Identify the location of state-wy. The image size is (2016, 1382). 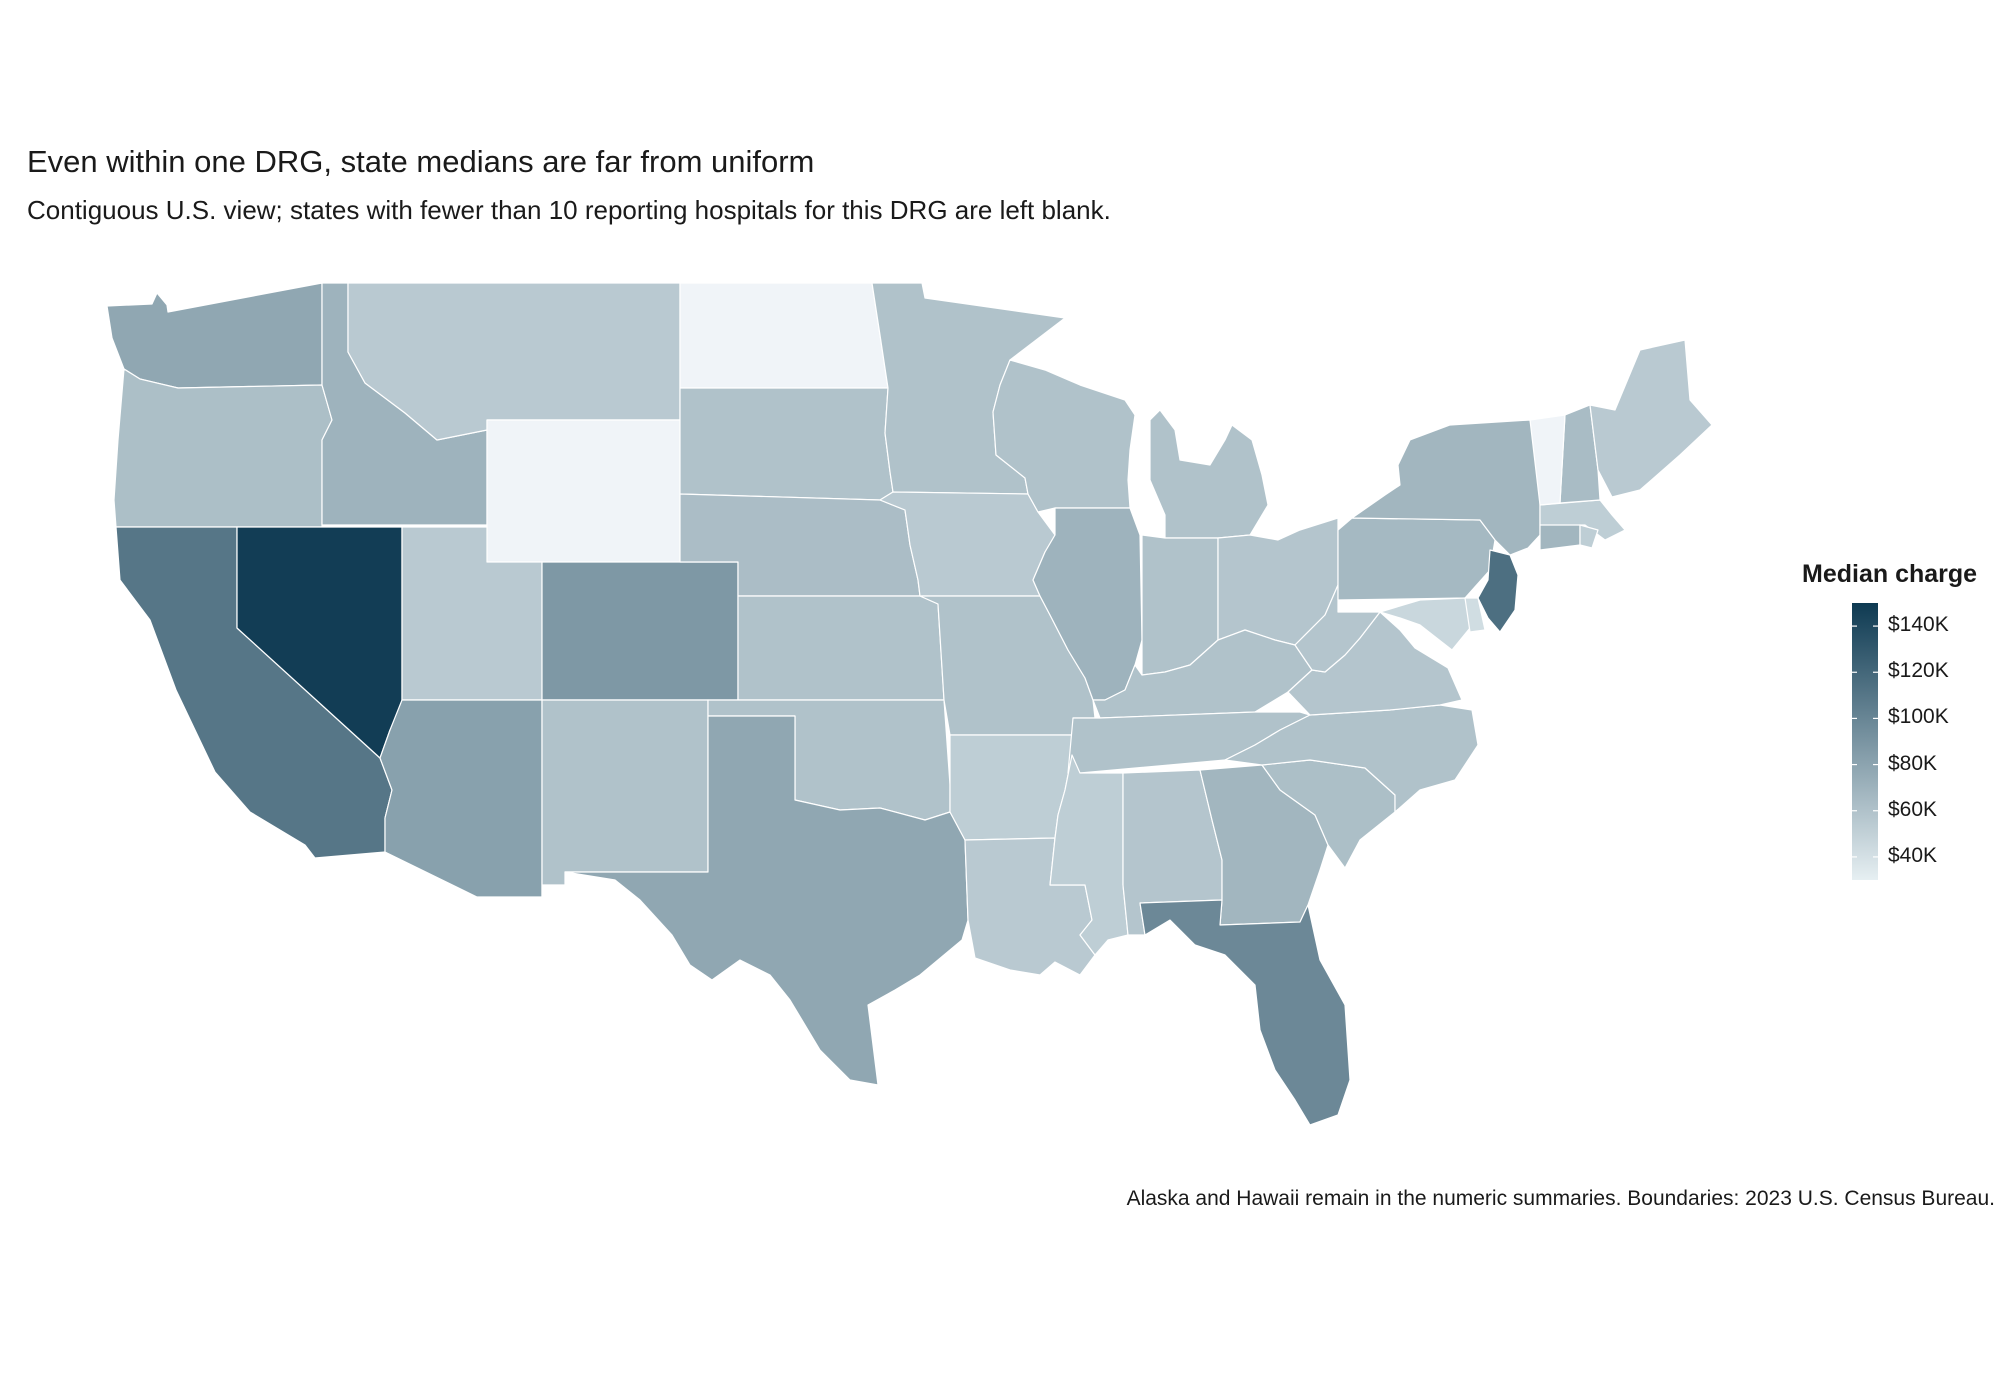
(583, 491).